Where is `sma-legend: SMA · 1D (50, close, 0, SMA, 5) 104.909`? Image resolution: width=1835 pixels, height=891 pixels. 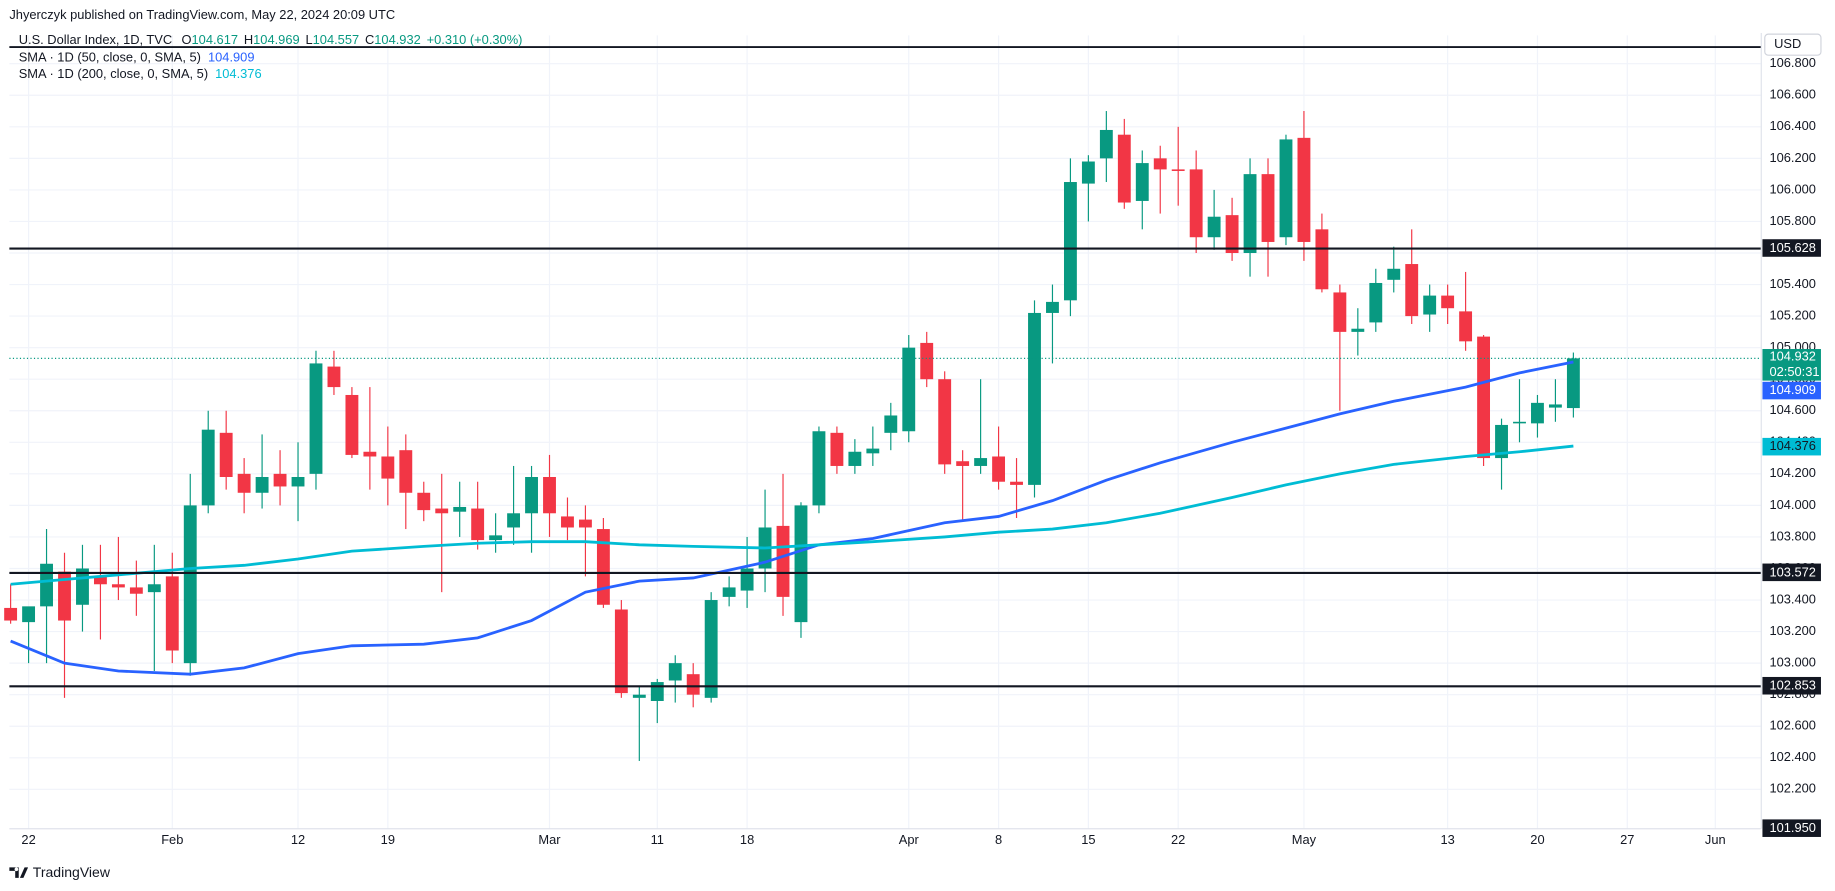 sma-legend: SMA · 1D (50, close, 0, SMA, 5) 104.909 is located at coordinates (137, 57).